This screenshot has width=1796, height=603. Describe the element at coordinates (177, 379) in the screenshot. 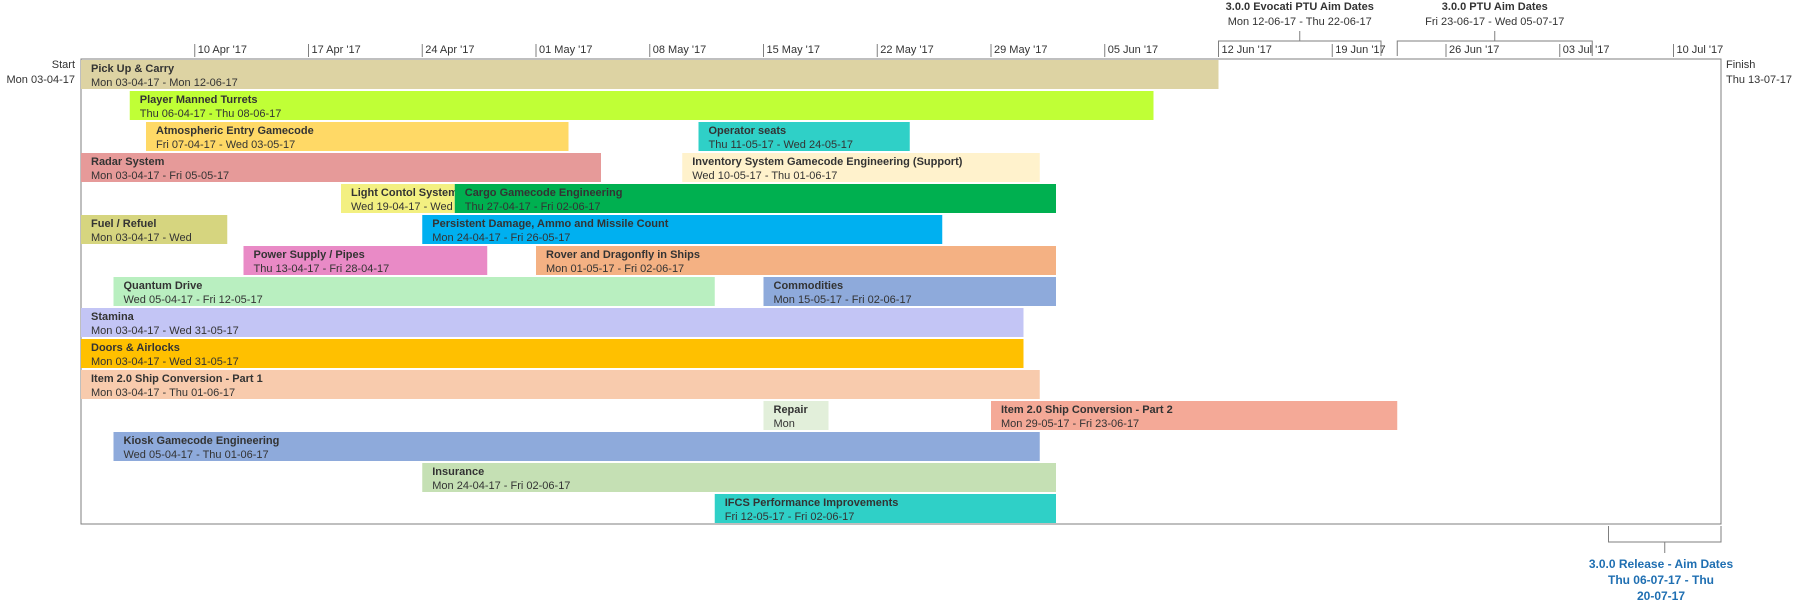

I see `task-name: Item 2.0 Ship Conversion - Part 1` at that location.